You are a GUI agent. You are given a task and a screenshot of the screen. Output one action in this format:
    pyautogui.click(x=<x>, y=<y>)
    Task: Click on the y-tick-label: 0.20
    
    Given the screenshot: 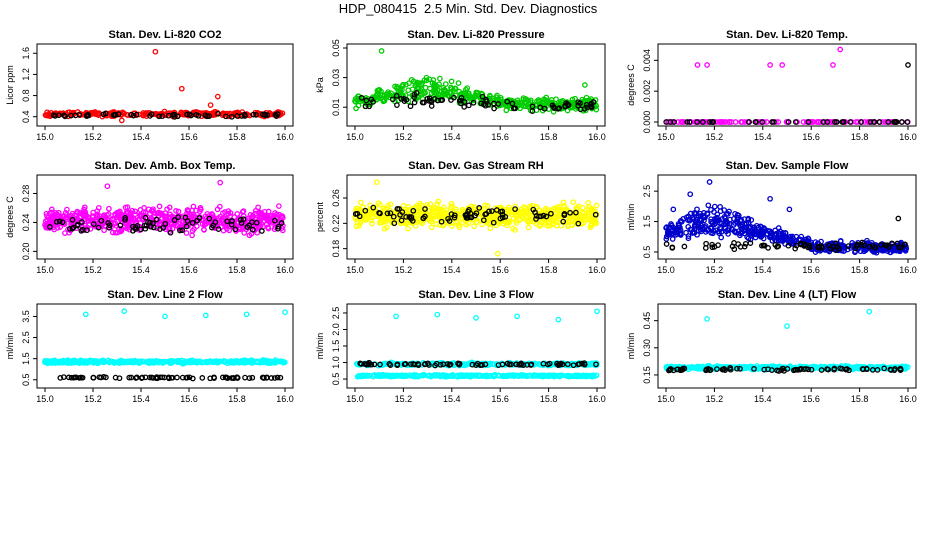 What is the action you would take?
    pyautogui.click(x=26, y=252)
    